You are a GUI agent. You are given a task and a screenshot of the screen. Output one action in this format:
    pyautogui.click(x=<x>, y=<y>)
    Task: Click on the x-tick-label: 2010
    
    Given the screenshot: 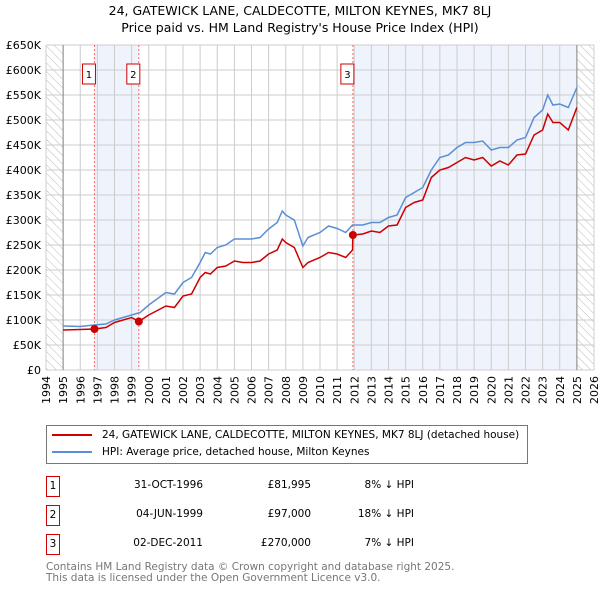 What is the action you would take?
    pyautogui.click(x=320, y=390)
    